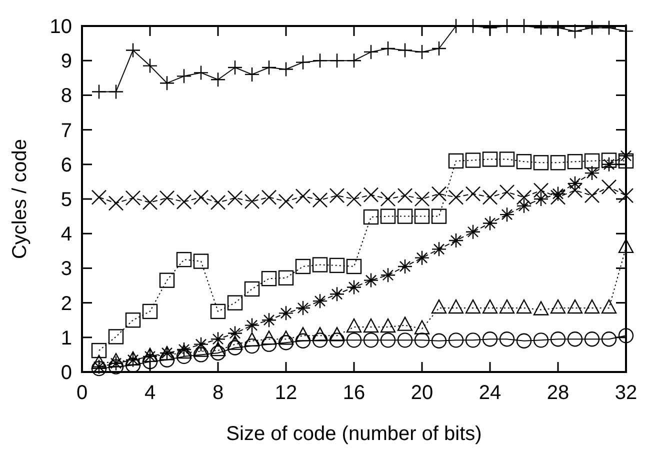 This screenshot has width=647, height=458. I want to click on y-tick-label: 3, so click(66, 269).